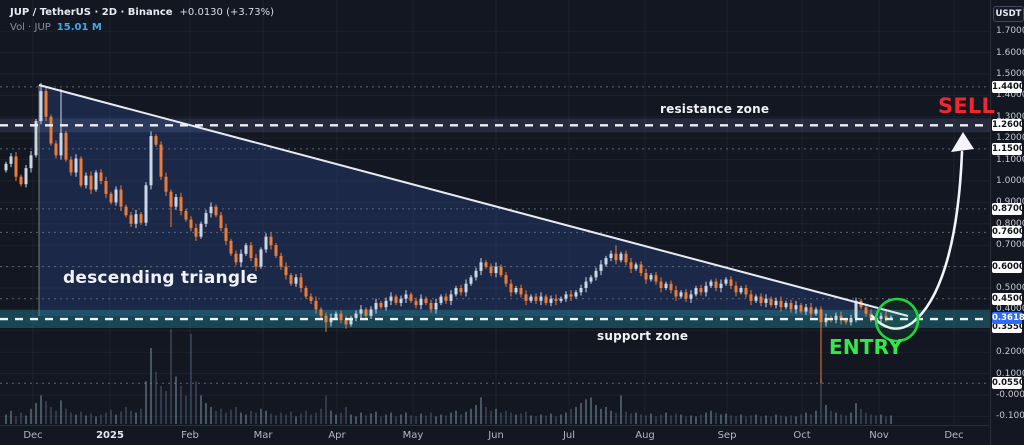 The width and height of the screenshot is (1024, 445). I want to click on time-axis-month-label: Aug, so click(645, 435).